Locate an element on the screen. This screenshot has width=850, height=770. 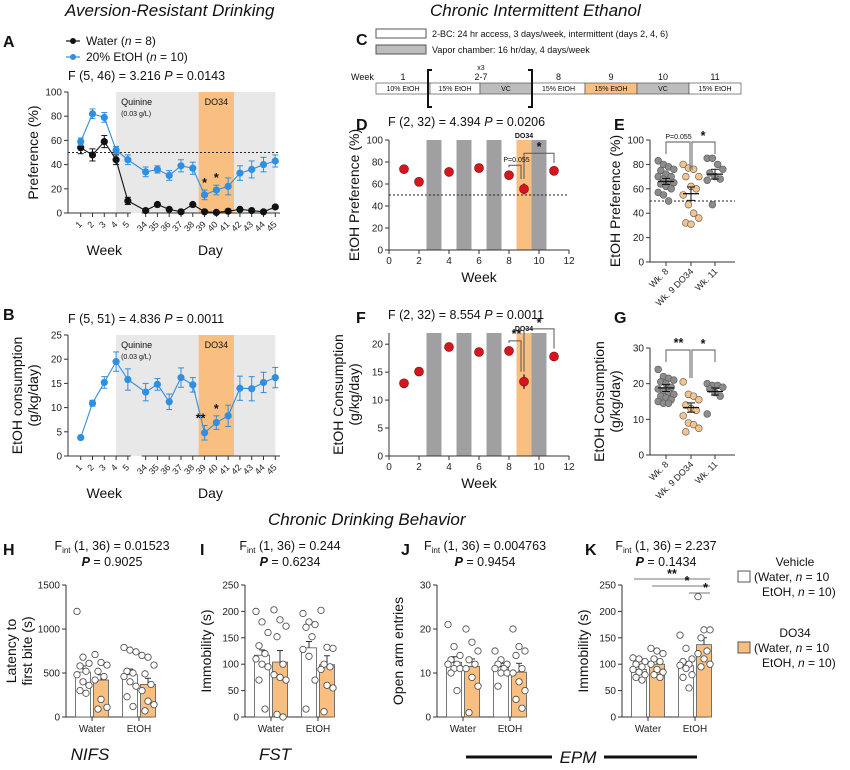
y-tick-label: 60 is located at coordinates (639, 189).